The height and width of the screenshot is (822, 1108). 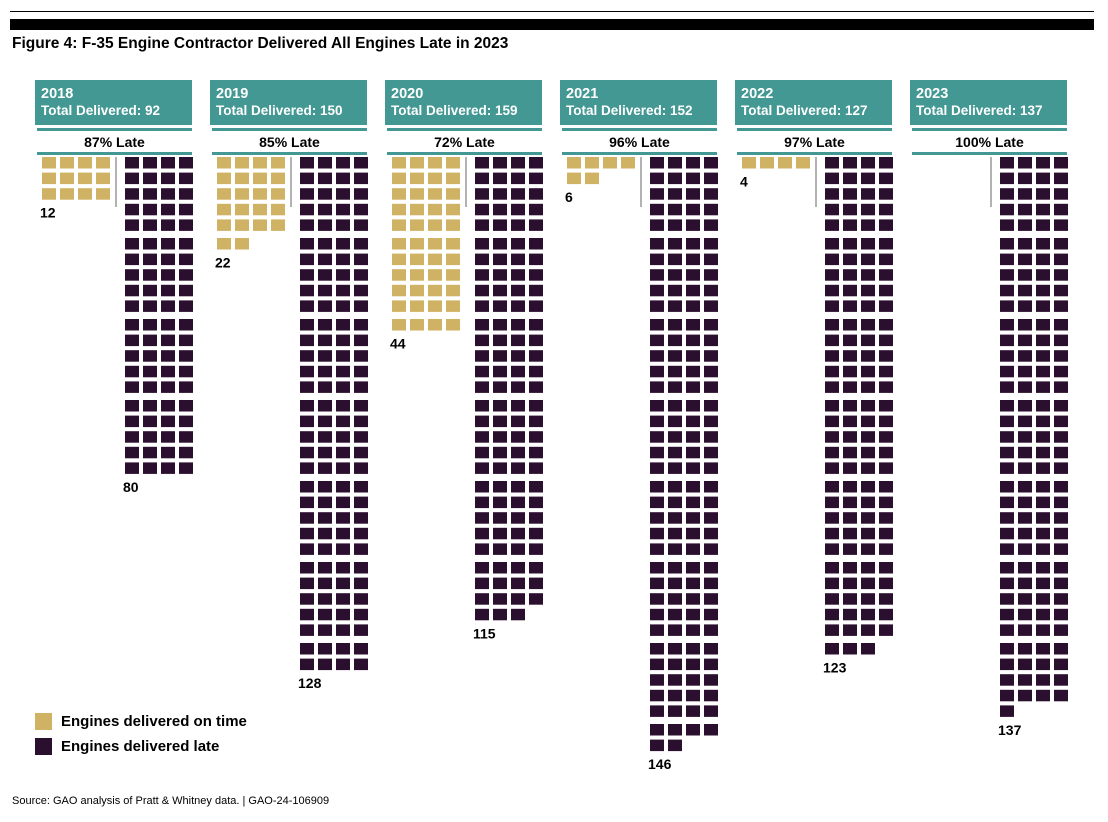 What do you see at coordinates (289, 142) in the screenshot?
I see `late-pct-2019: 85% Late` at bounding box center [289, 142].